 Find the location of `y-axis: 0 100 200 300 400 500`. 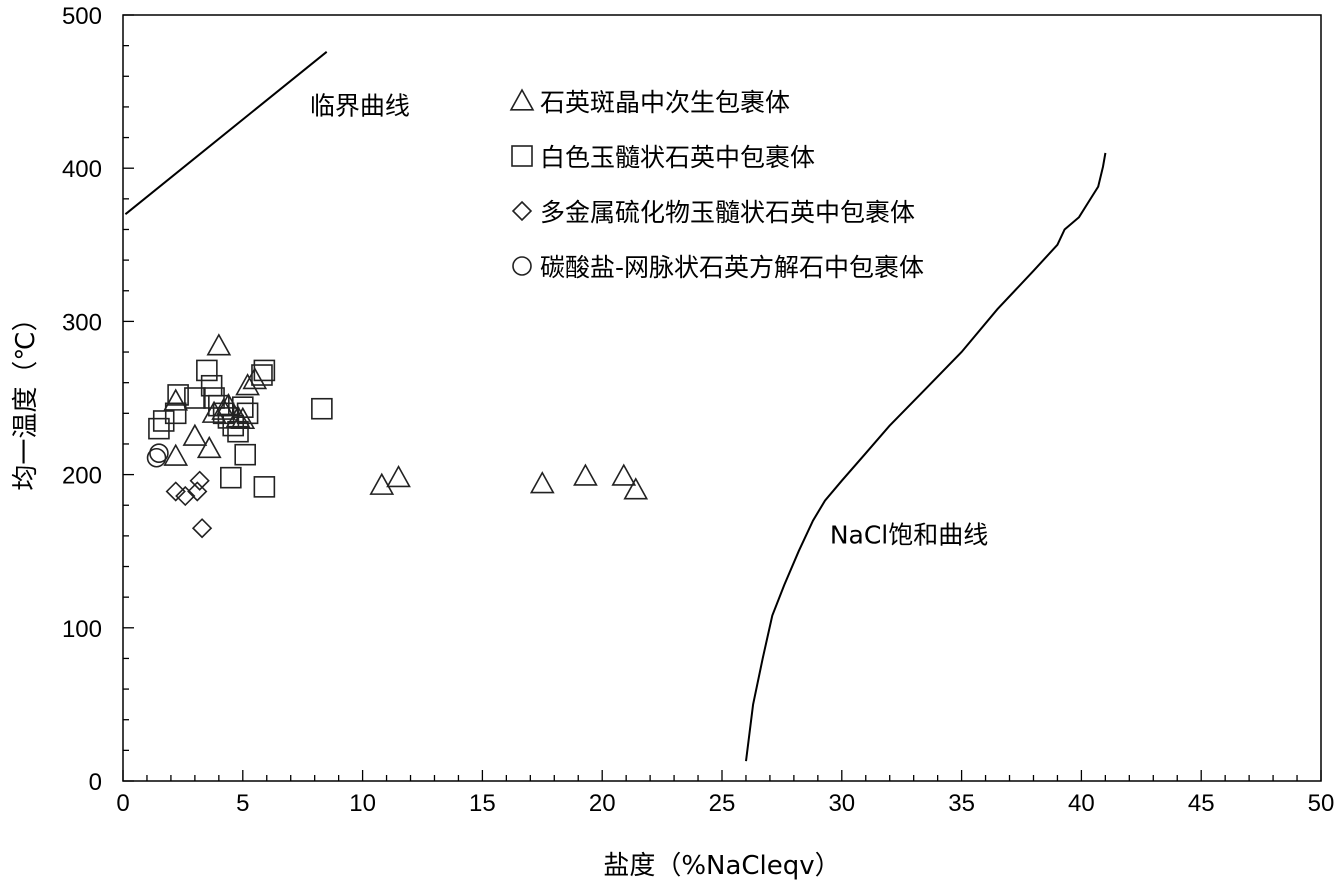

y-axis: 0 100 200 300 400 500 is located at coordinates (98, 399).